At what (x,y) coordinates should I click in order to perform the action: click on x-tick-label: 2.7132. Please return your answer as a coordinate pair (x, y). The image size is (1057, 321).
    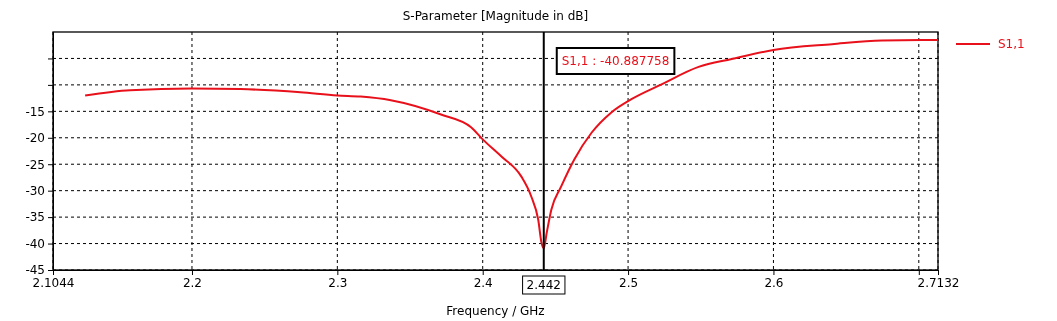
    Looking at the image, I should click on (938, 282).